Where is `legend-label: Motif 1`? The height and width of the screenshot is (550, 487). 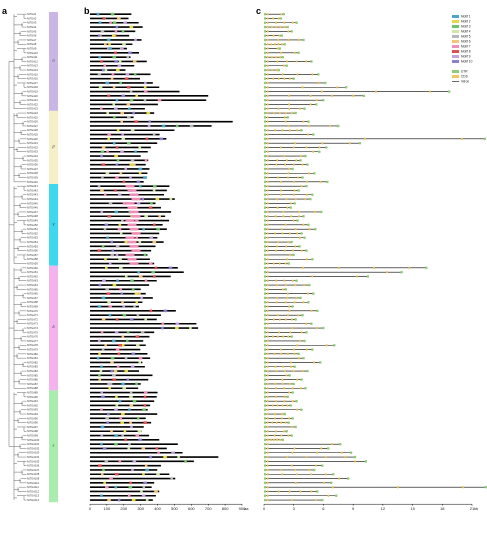 legend-label: Motif 1 is located at coordinates (466, 17).